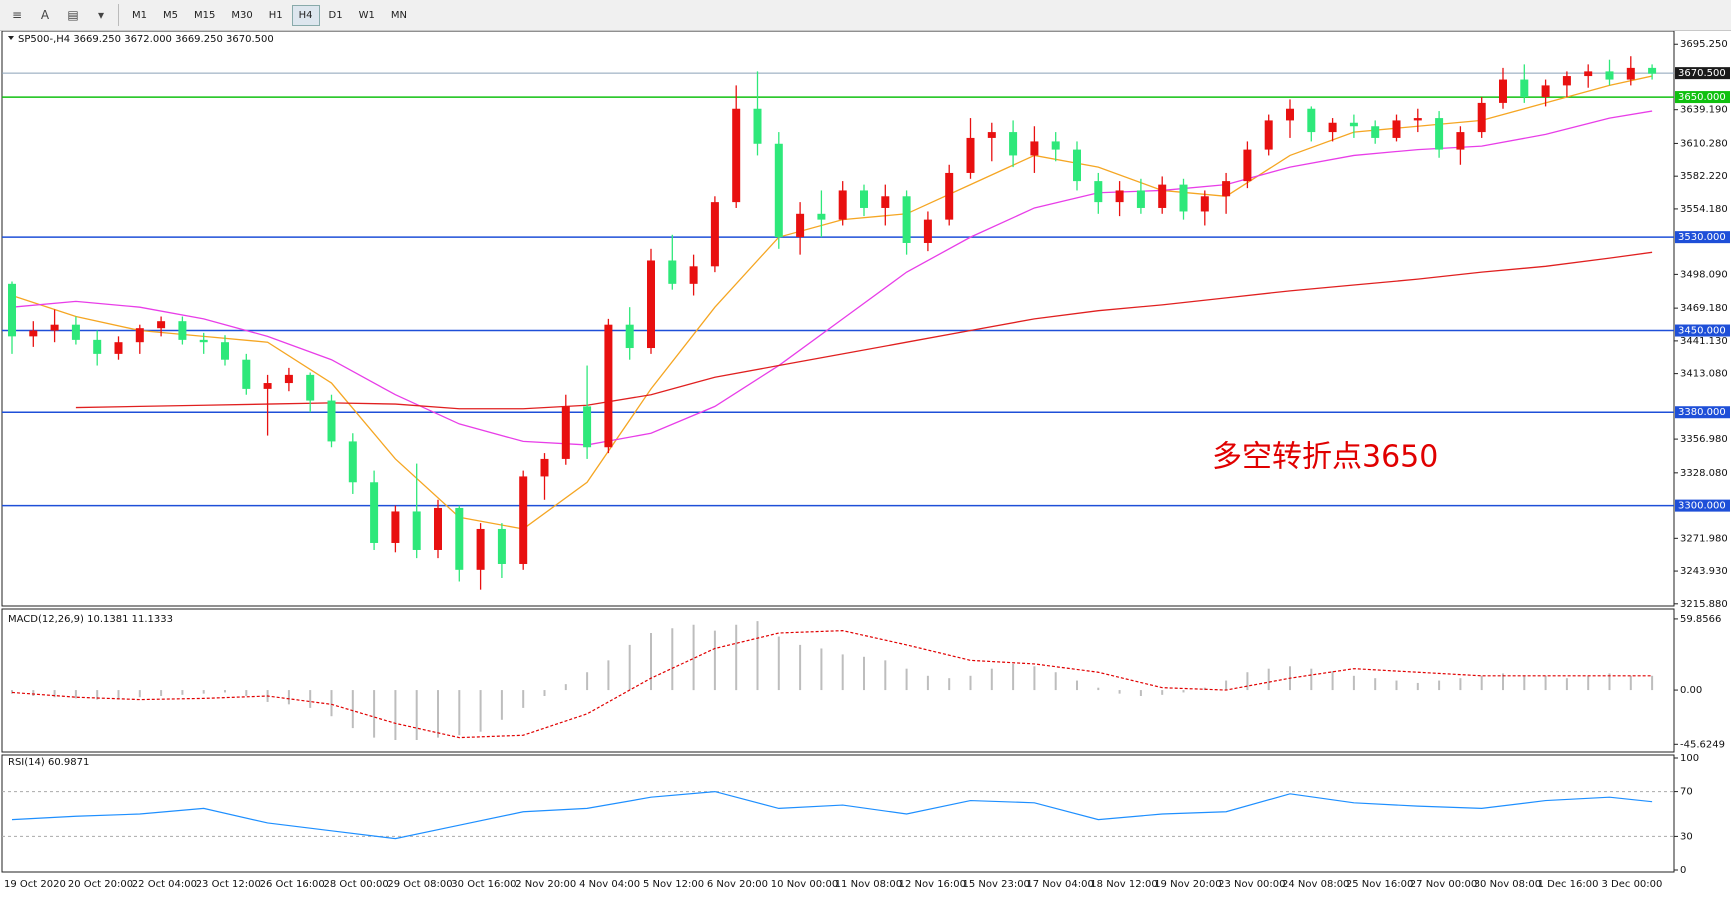  I want to click on timeframe-button: M5, so click(170, 15).